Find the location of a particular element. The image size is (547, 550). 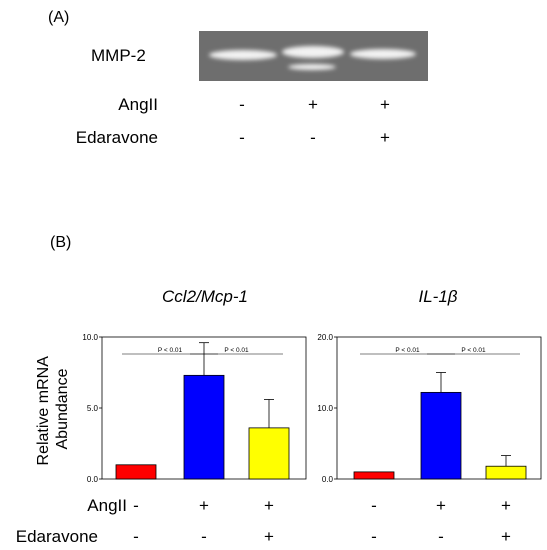

panel-b-edaravone-sign-2: - is located at coordinates (204, 536).